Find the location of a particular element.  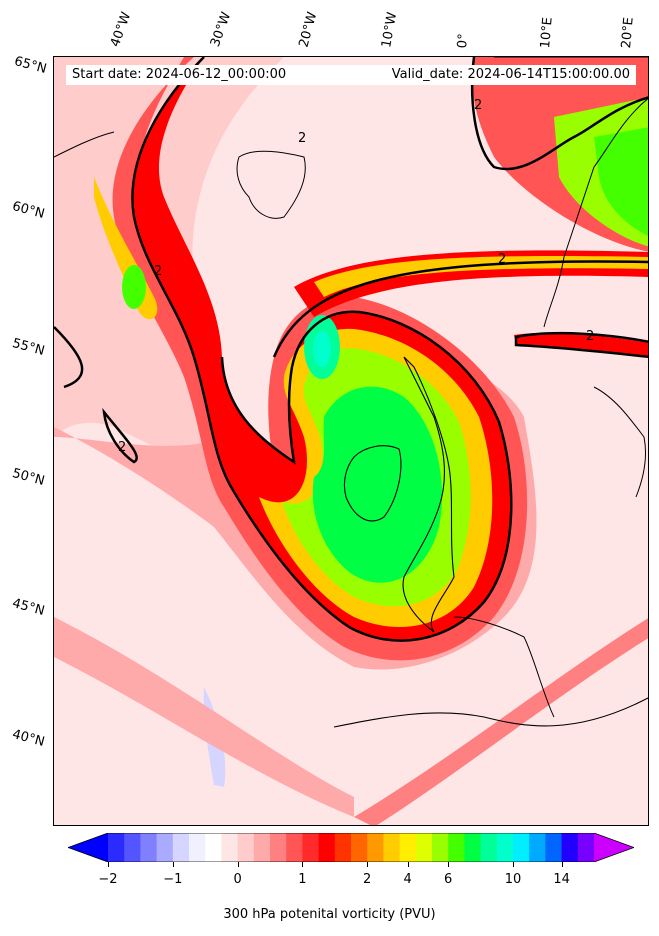

colorbar-tick-label: 14 is located at coordinates (561, 879).